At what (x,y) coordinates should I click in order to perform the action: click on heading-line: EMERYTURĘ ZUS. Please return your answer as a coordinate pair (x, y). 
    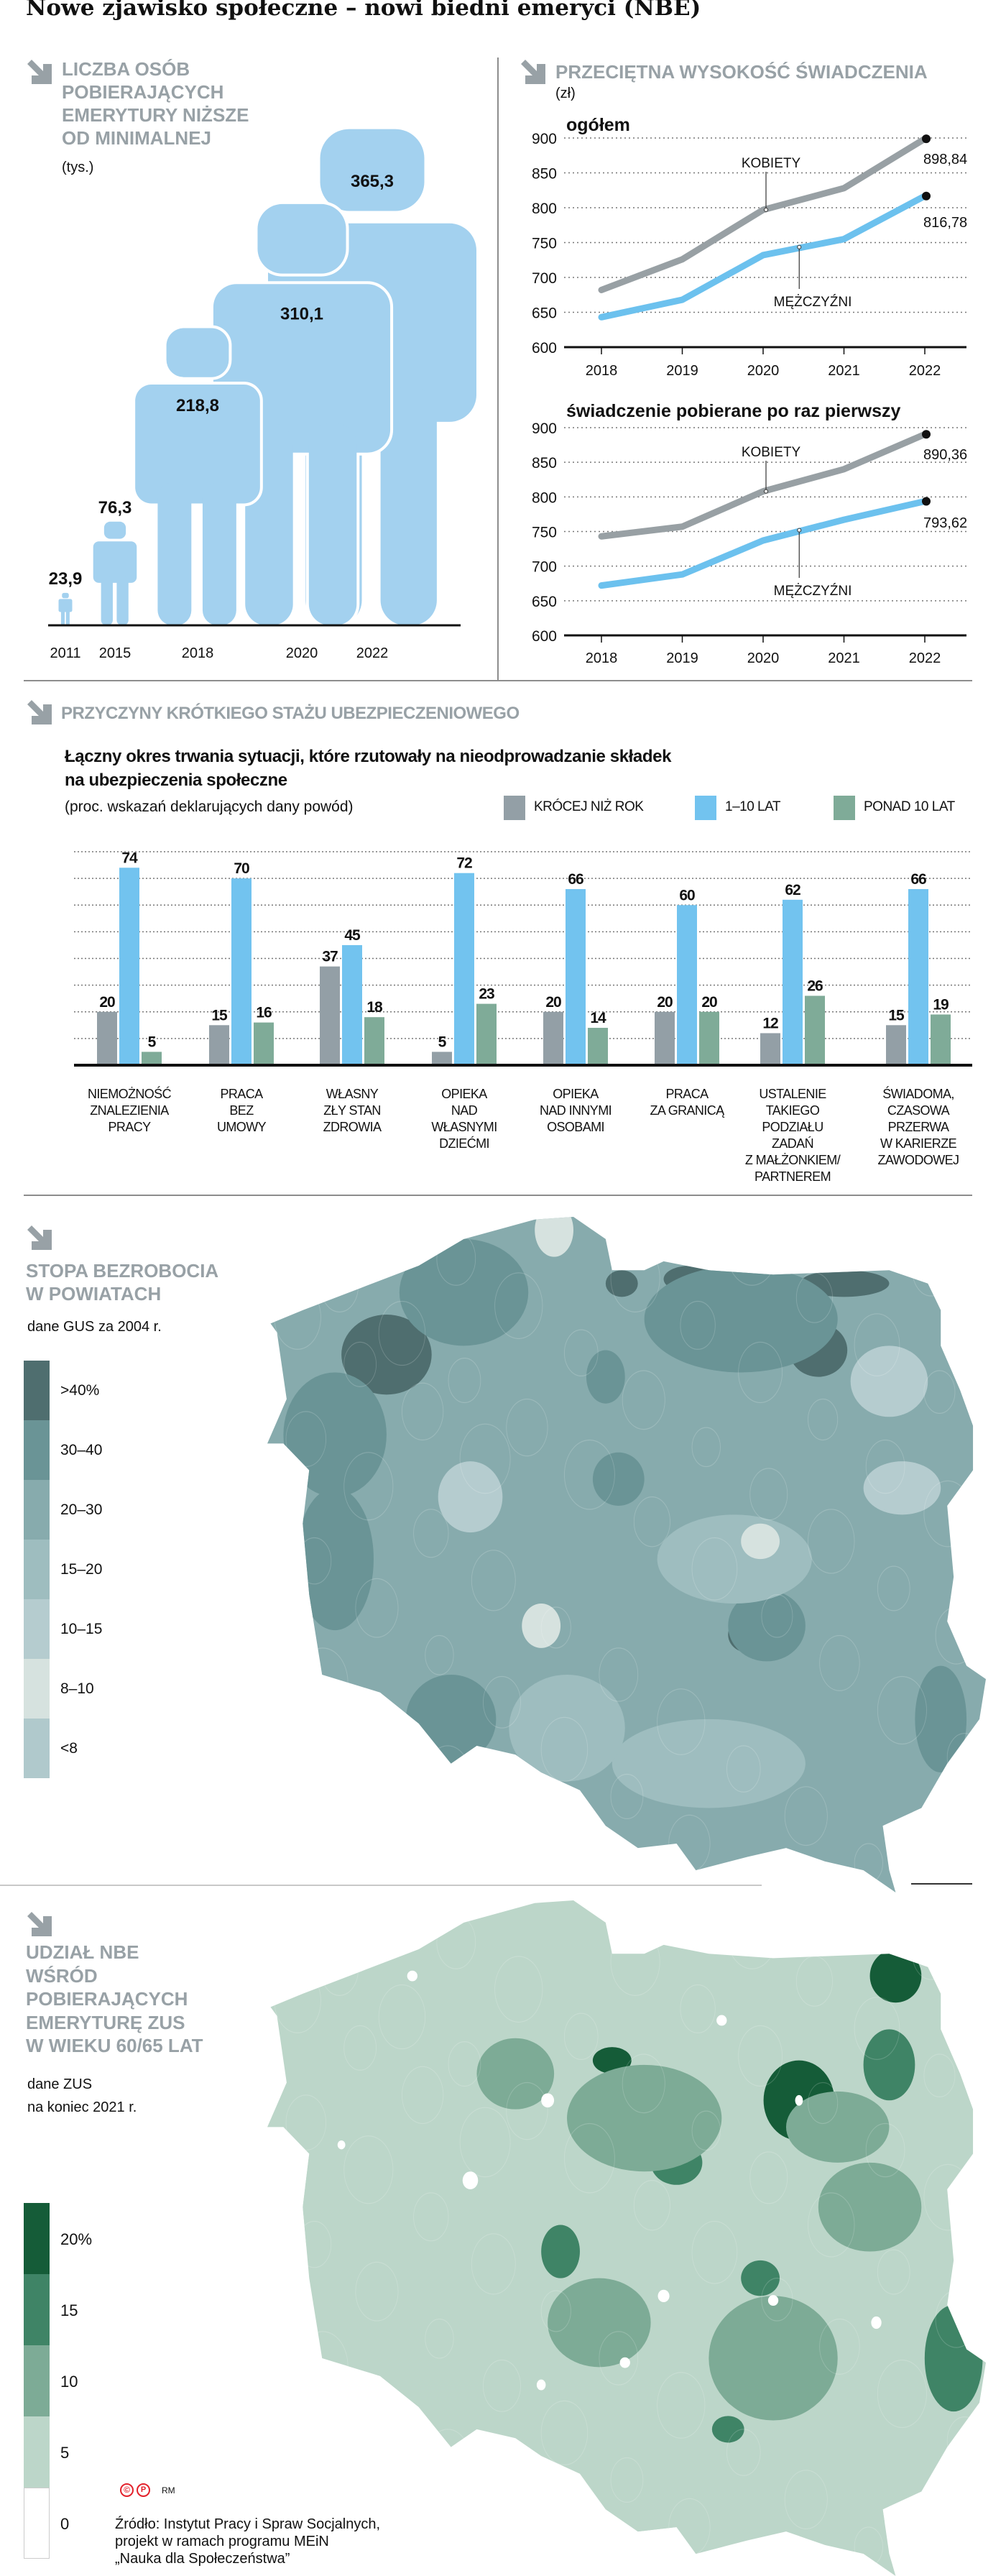
    Looking at the image, I should click on (105, 2022).